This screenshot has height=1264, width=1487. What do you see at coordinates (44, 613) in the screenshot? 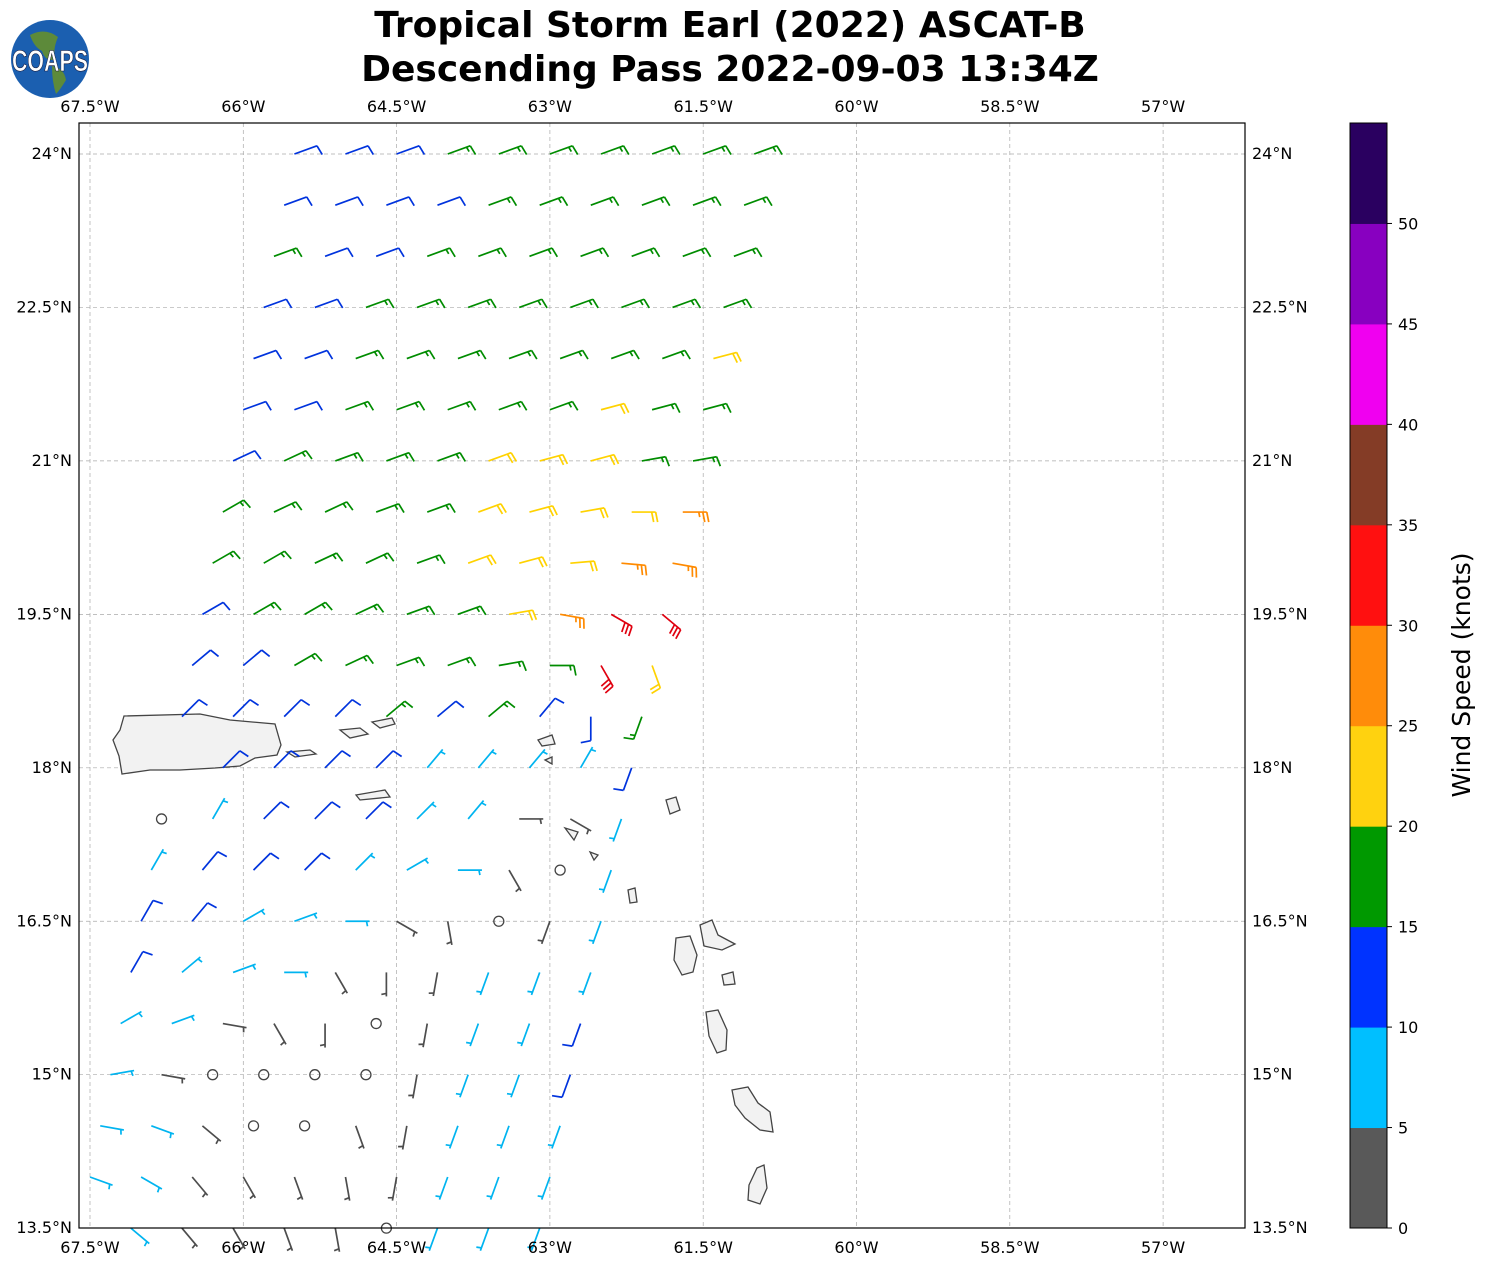
I see `lat-label-left: 19.5°N` at bounding box center [44, 613].